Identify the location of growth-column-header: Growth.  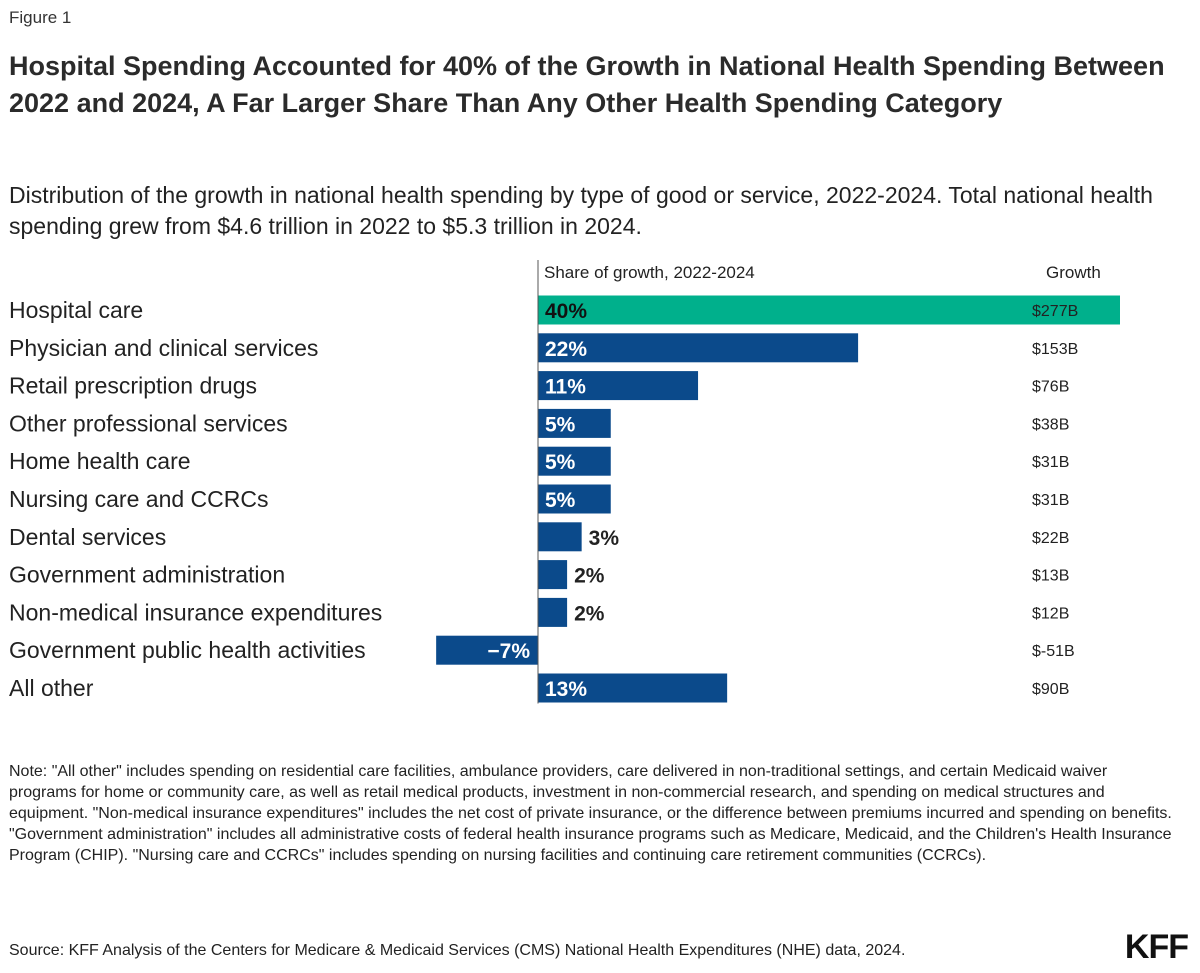
(1073, 272).